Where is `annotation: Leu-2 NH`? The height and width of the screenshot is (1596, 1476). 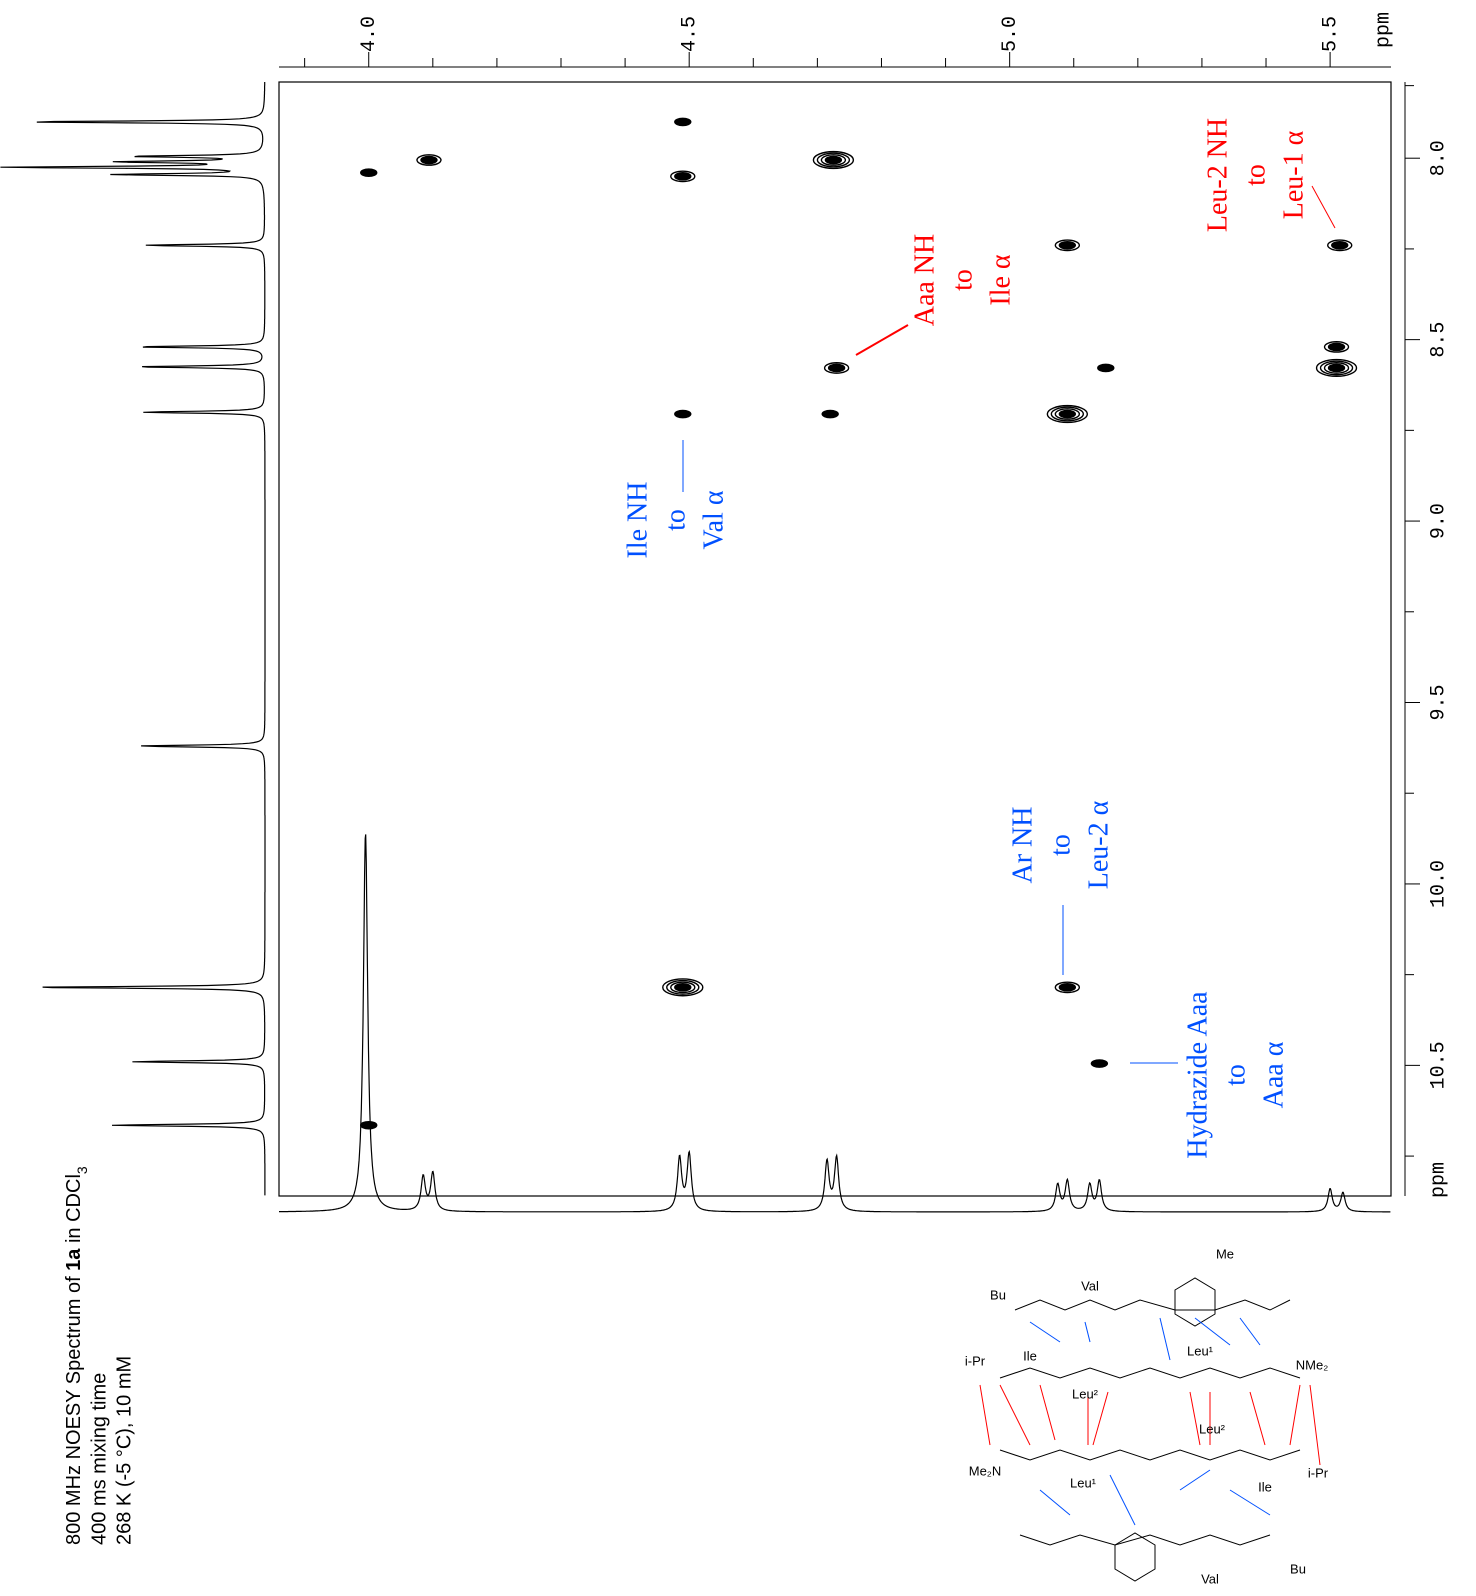 annotation: Leu-2 NH is located at coordinates (1217, 175).